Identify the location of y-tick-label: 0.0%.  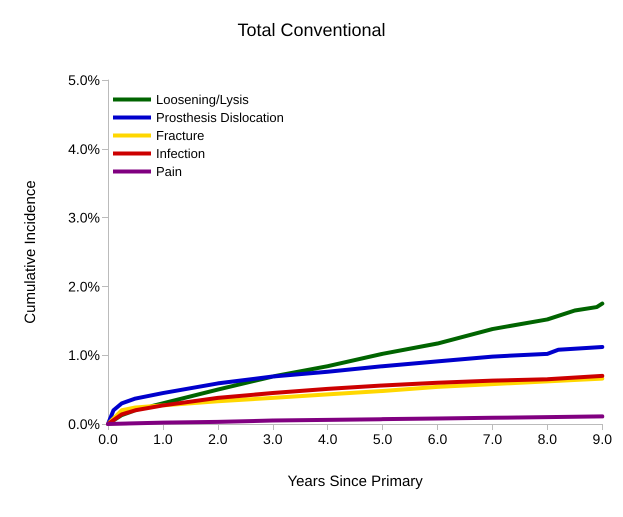
(84, 424).